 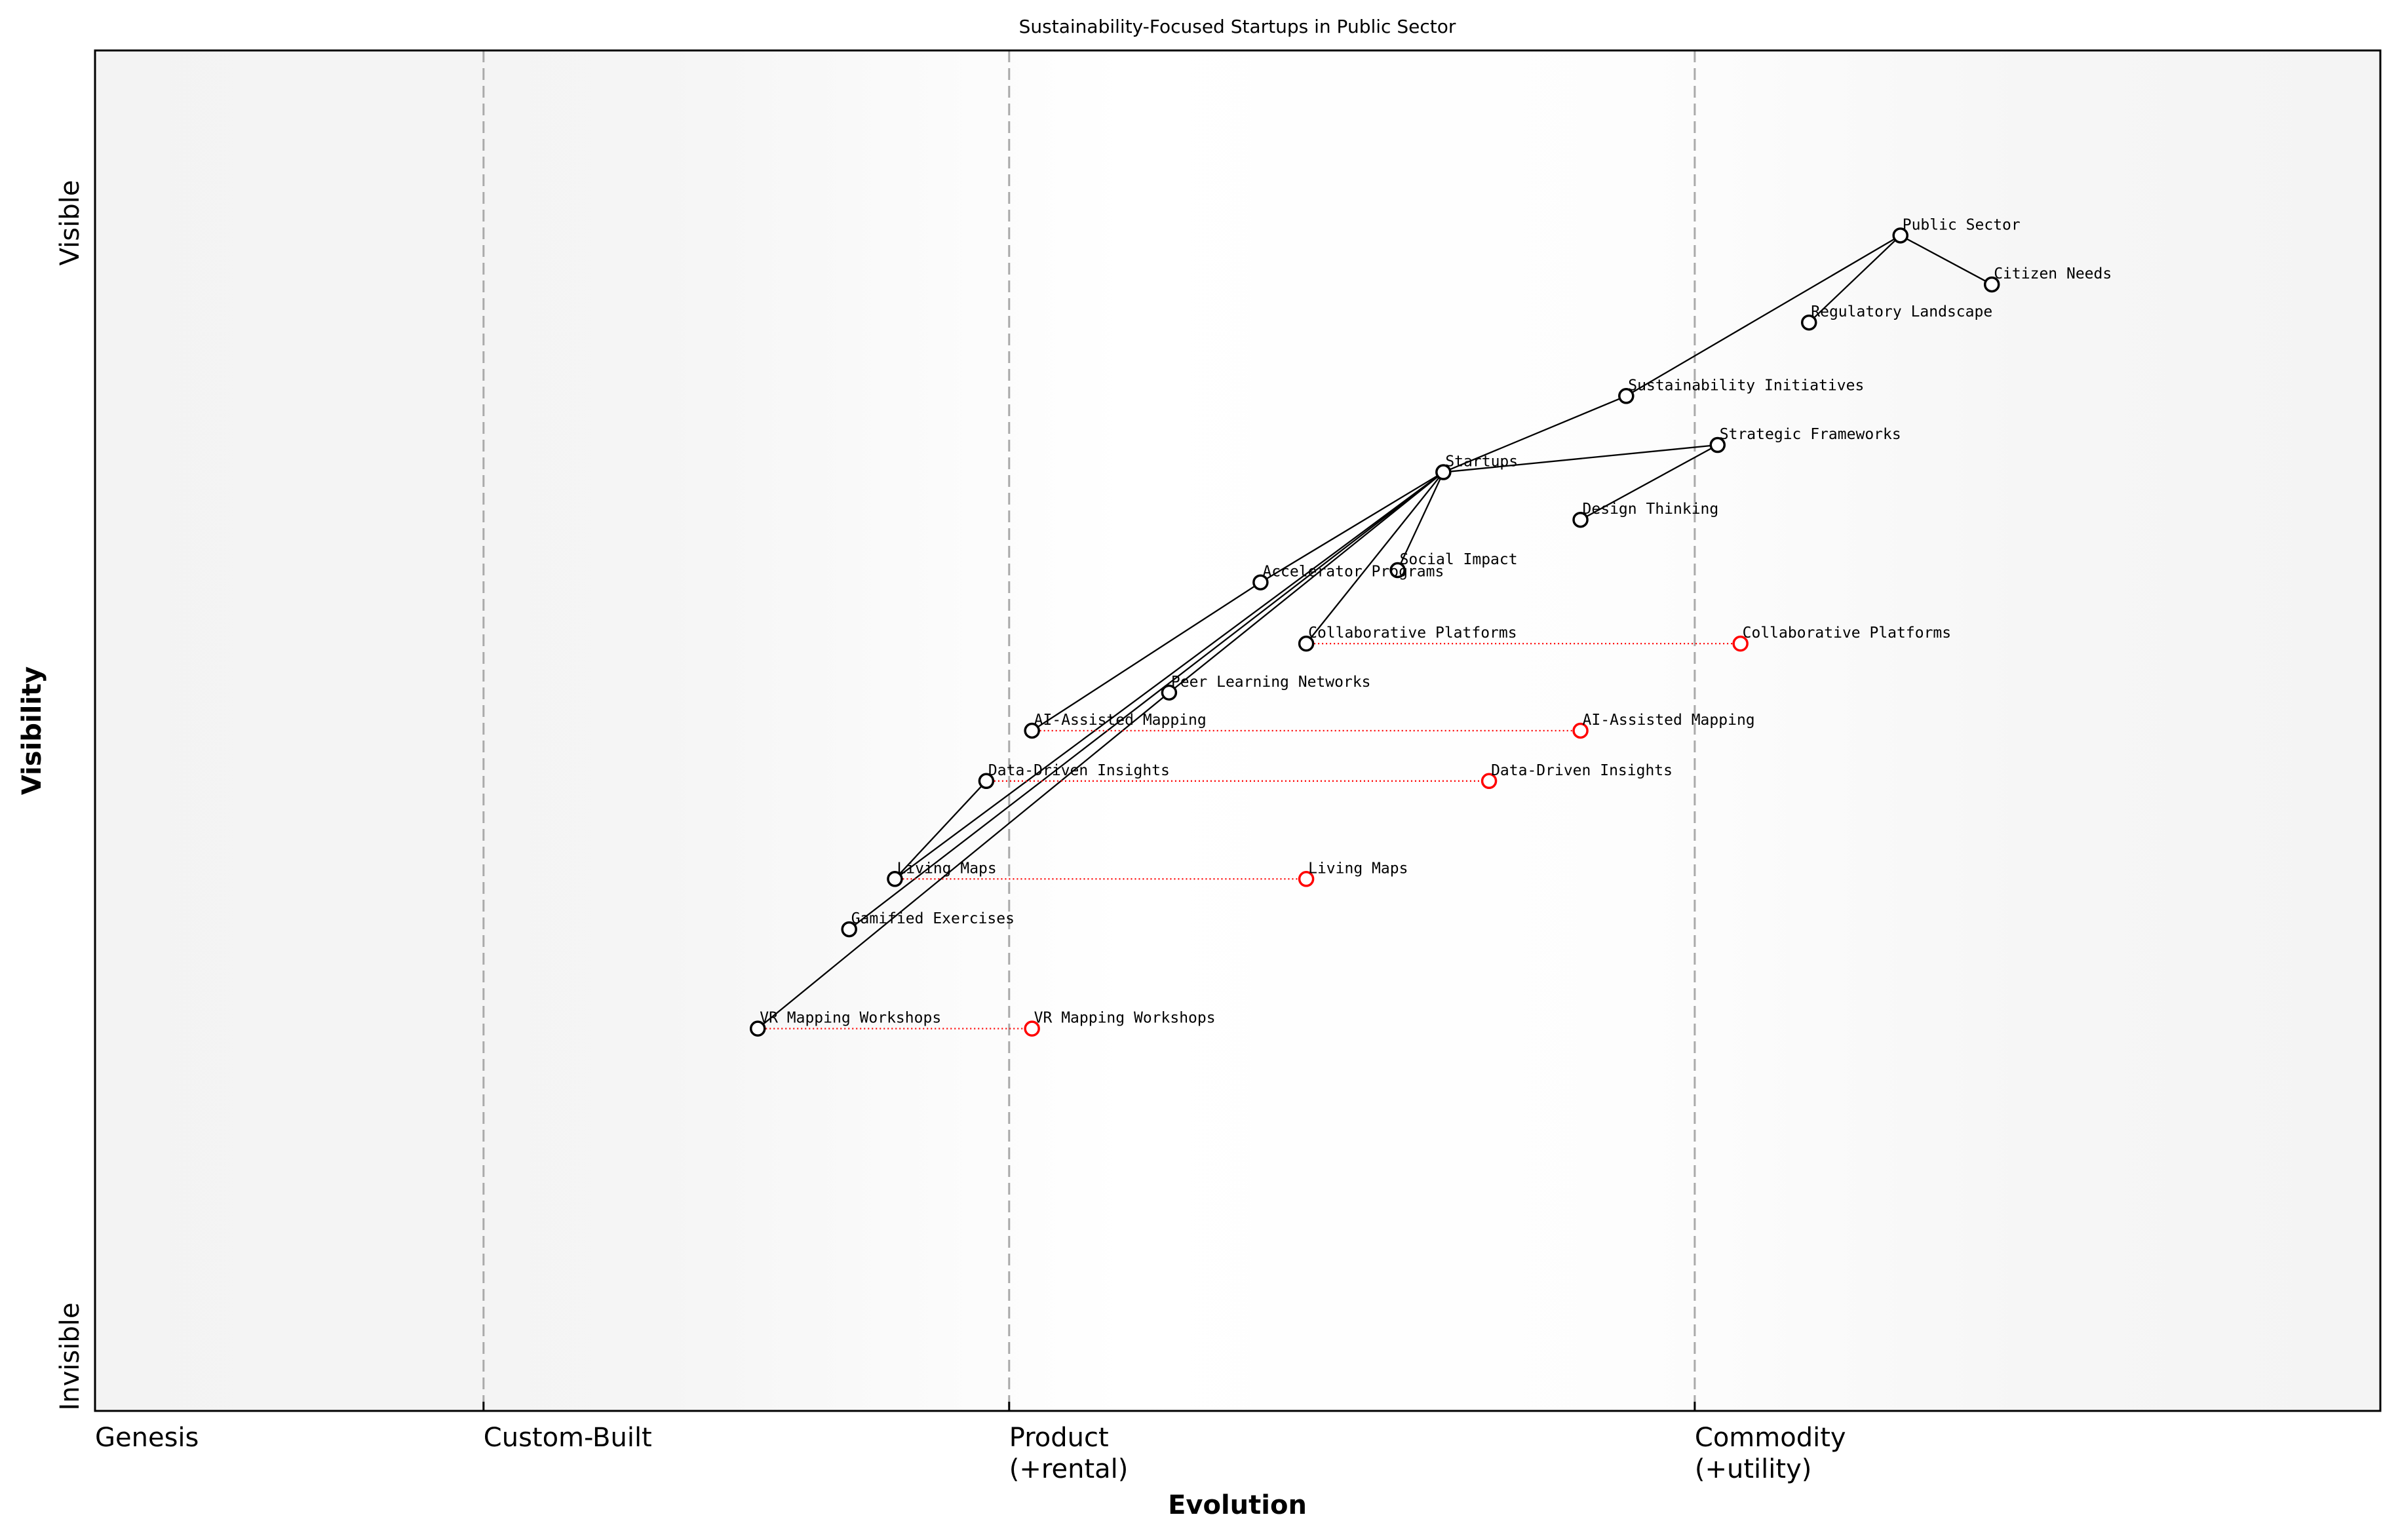 What do you see at coordinates (1120, 720) in the screenshot?
I see `component-label: AI-Assisted Mapping` at bounding box center [1120, 720].